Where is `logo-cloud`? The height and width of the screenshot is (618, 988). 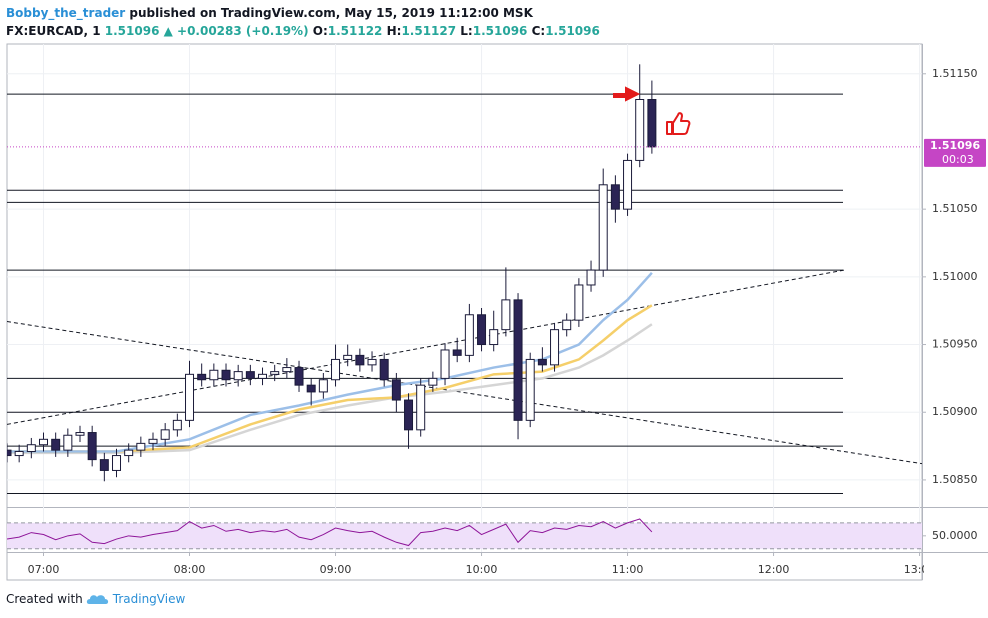
logo-cloud is located at coordinates (97, 599).